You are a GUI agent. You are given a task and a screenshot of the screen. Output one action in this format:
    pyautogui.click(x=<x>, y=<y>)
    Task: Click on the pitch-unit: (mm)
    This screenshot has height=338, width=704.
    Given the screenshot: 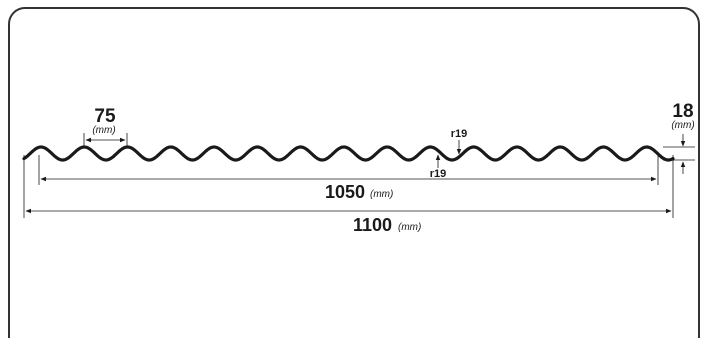 What is the action you would take?
    pyautogui.click(x=103, y=130)
    